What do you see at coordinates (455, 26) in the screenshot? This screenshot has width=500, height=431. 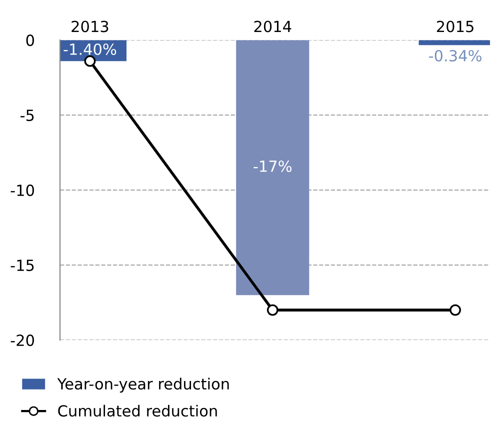 I see `x-tick-label: 2015` at bounding box center [455, 26].